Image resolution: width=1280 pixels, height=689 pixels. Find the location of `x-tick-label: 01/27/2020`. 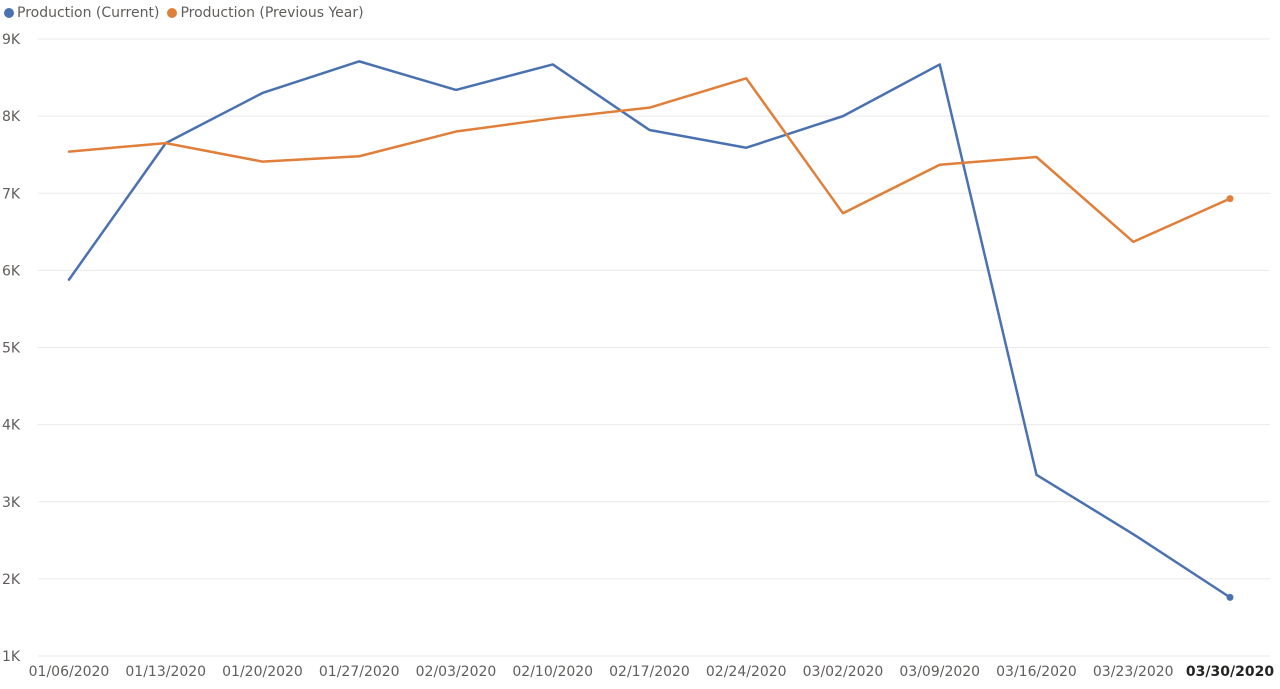

x-tick-label: 01/27/2020 is located at coordinates (359, 672).